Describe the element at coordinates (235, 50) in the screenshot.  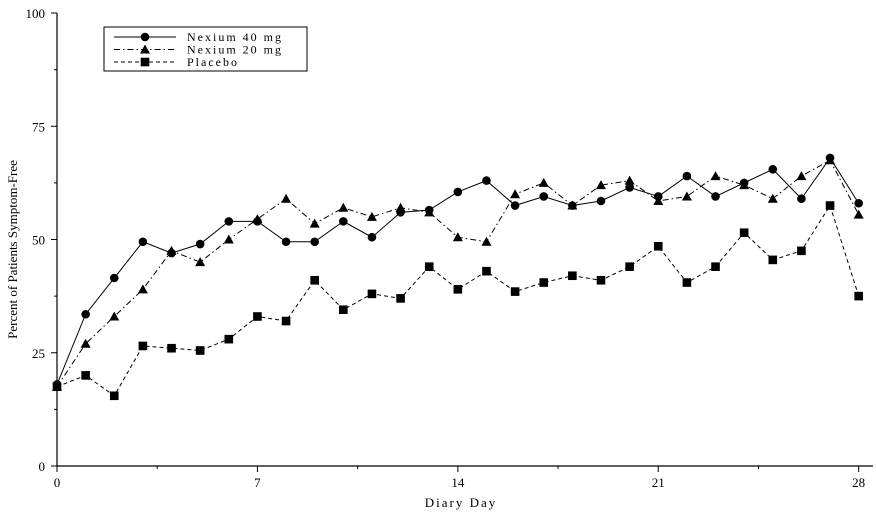
I see `legend-label-nexium-20-mg: Nexium 20 mg` at that location.